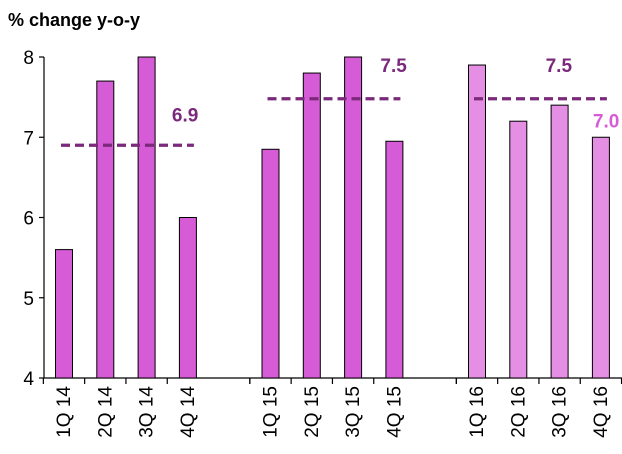  What do you see at coordinates (28, 138) in the screenshot?
I see `y-tick-label: 7` at bounding box center [28, 138].